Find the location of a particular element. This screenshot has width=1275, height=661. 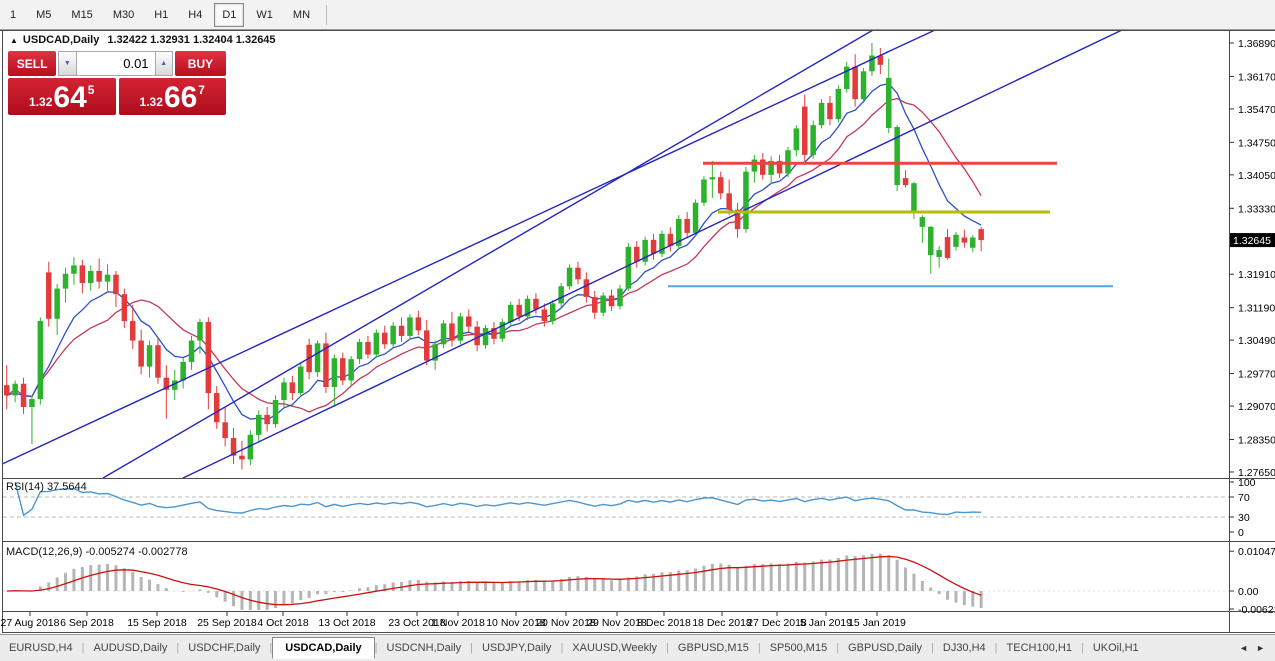

date-axis-label: 1 Nov 2018 is located at coordinates (458, 623).